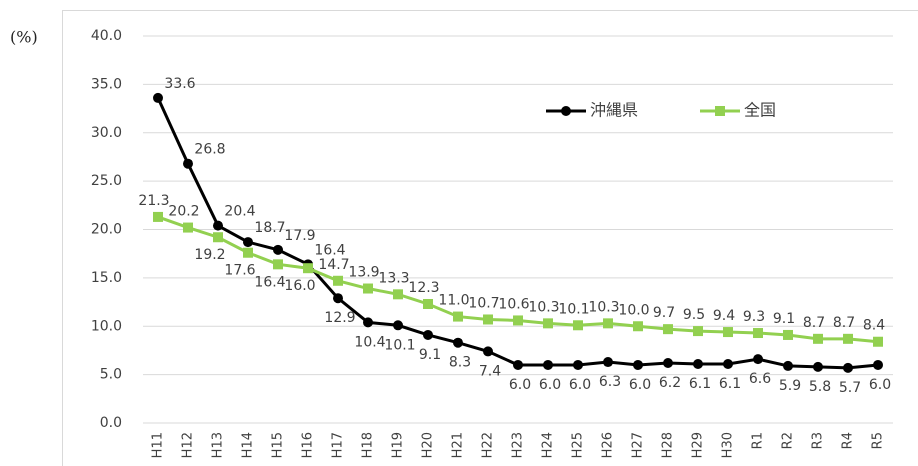 This screenshot has width=918, height=466. What do you see at coordinates (694, 315) in the screenshot?
I see `data-label: 9.5` at bounding box center [694, 315].